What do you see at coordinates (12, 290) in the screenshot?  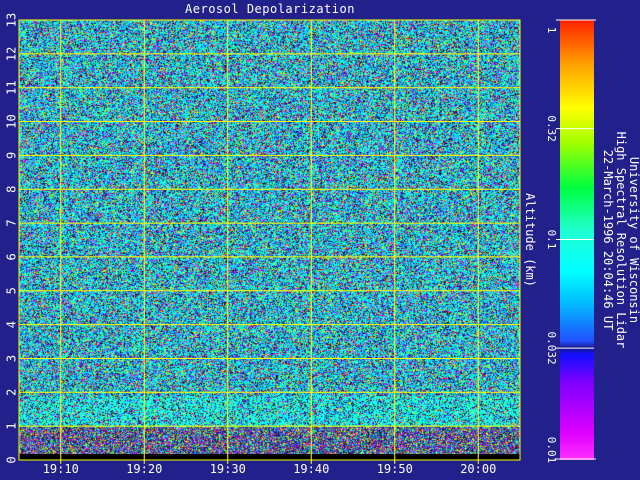 I see `y-tick-label: 5` at bounding box center [12, 290].